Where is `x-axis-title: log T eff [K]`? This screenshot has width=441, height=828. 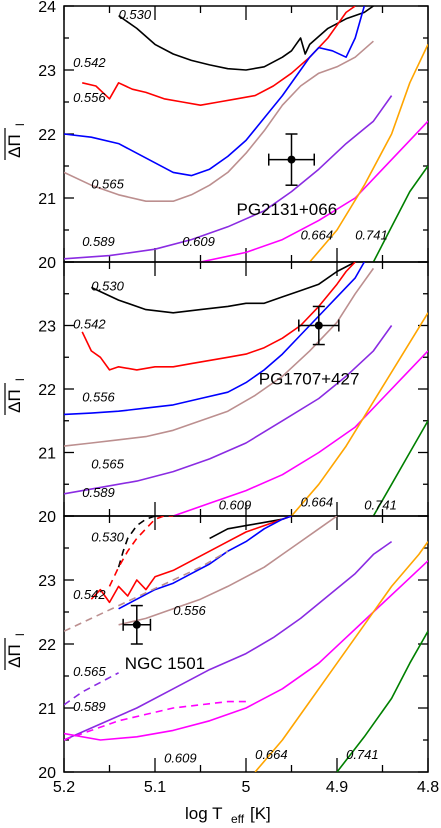 x-axis-title: log T eff [K] is located at coordinates (228, 815).